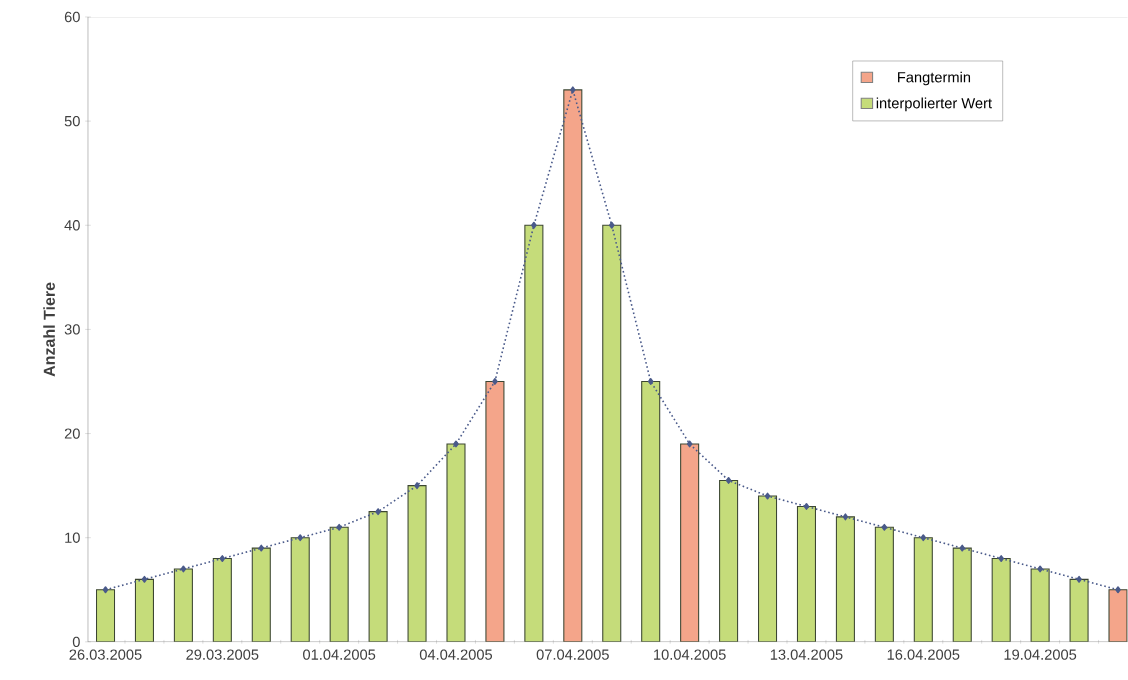 The height and width of the screenshot is (680, 1128). I want to click on y-tick-label: 50, so click(72, 121).